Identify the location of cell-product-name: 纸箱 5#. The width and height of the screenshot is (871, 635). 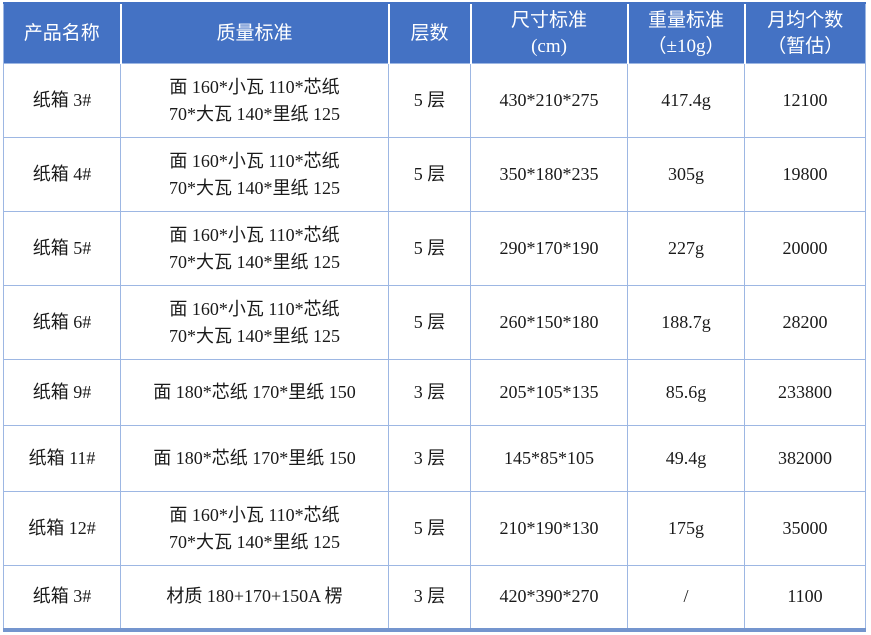
(62, 248).